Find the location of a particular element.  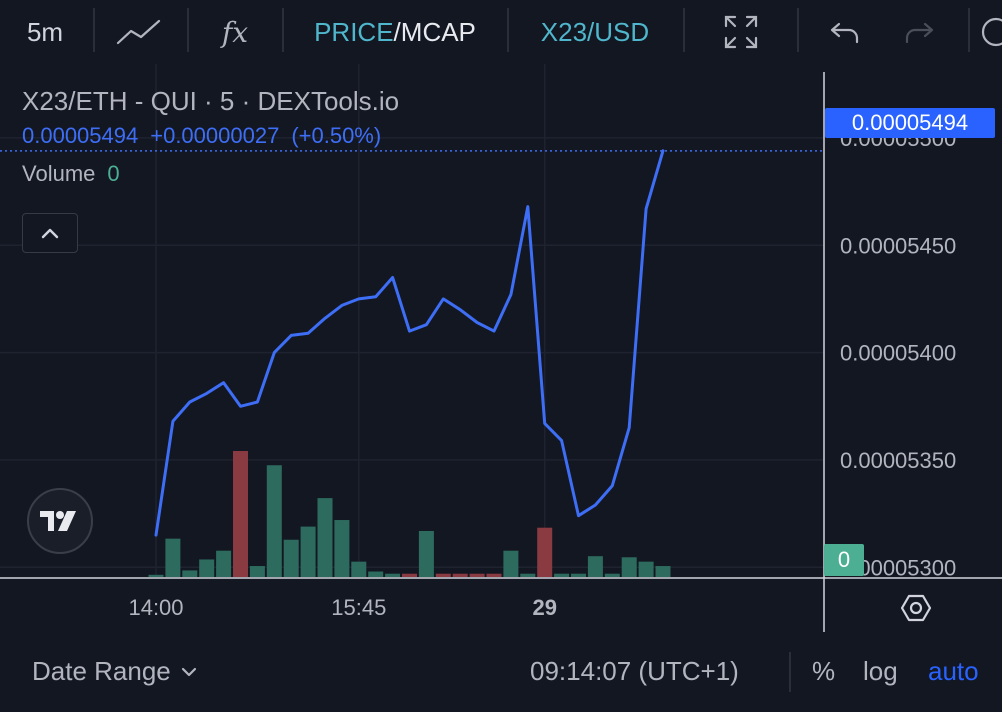

pair-currency-button: X23/USD is located at coordinates (595, 32).